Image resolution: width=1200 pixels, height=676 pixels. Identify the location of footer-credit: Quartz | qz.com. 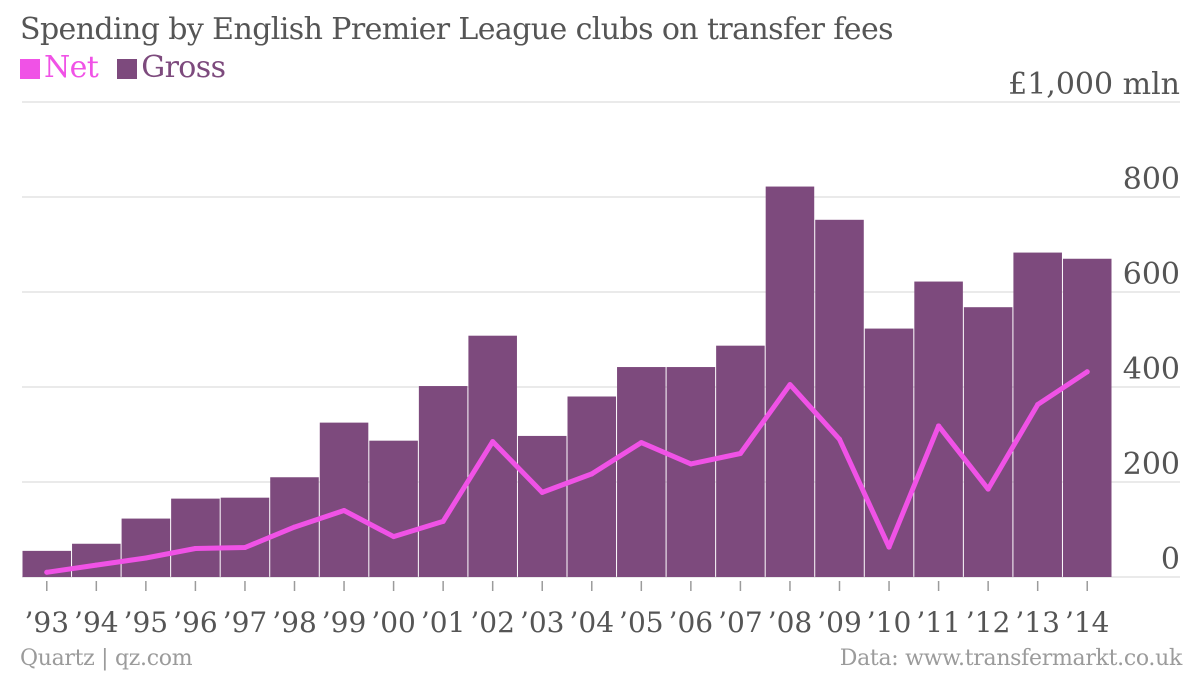
(106, 658).